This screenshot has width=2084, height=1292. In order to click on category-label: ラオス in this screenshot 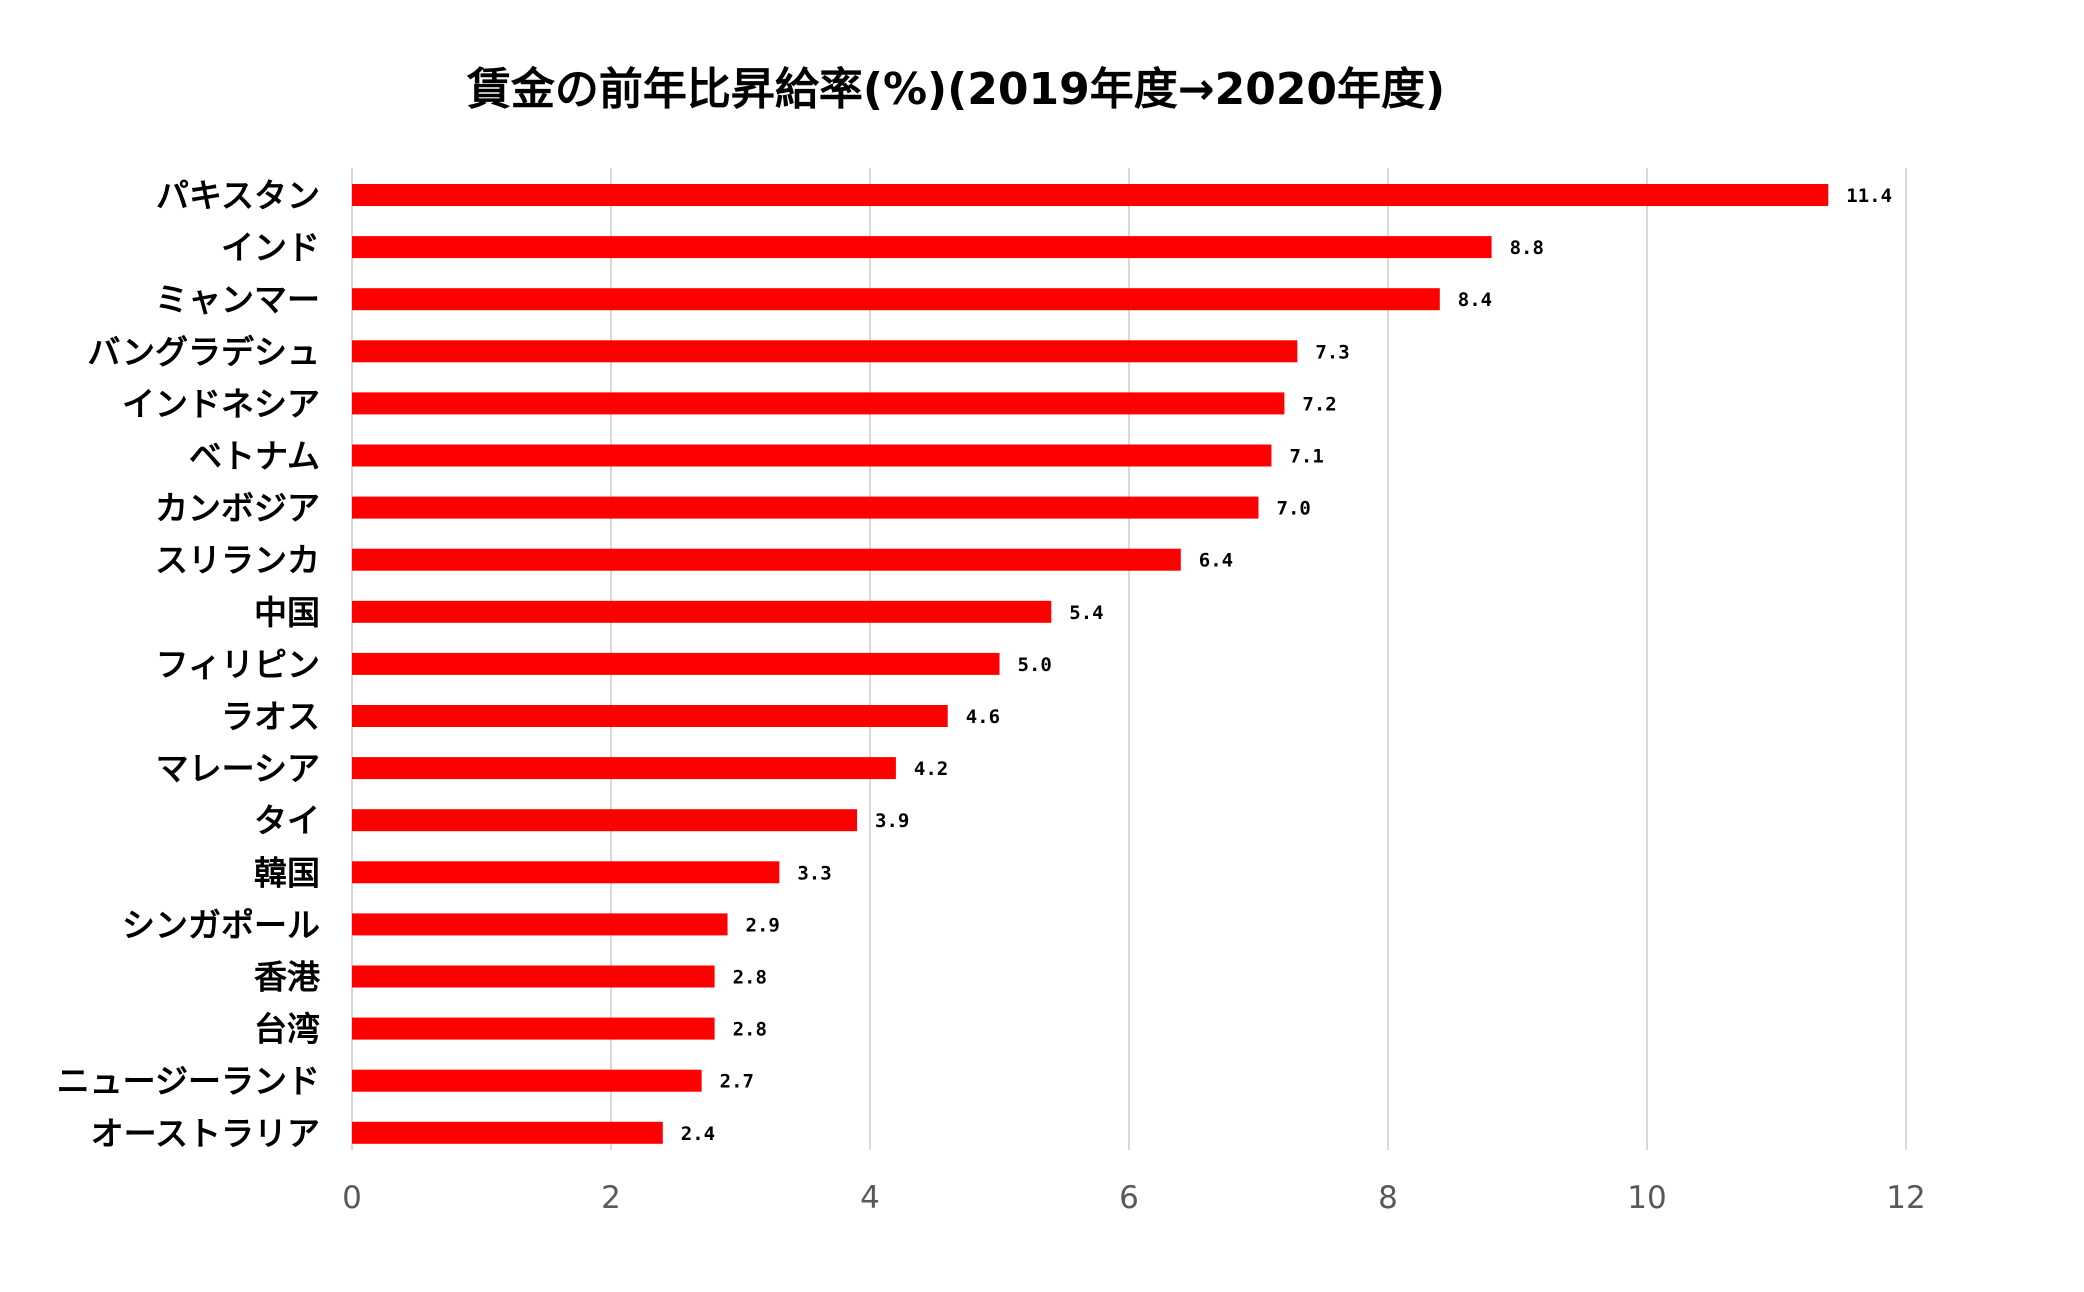, I will do `click(270, 716)`.